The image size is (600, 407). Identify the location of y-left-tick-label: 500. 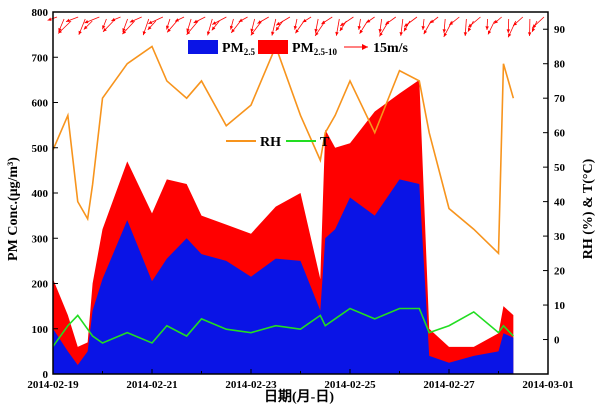
(40, 149).